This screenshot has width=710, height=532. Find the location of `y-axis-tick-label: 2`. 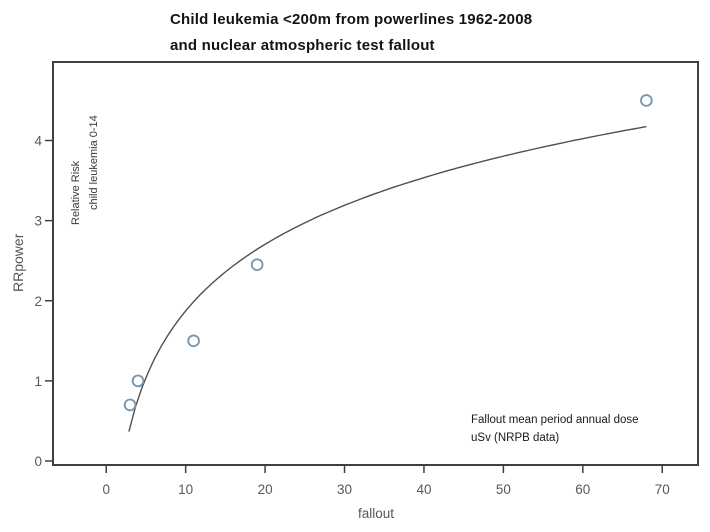

y-axis-tick-label: 2 is located at coordinates (38, 301).